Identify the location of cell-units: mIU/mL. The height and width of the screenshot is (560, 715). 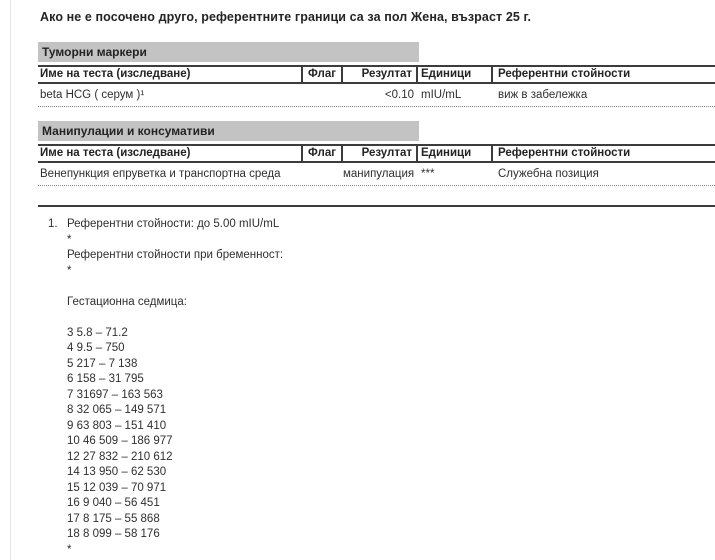
(441, 95).